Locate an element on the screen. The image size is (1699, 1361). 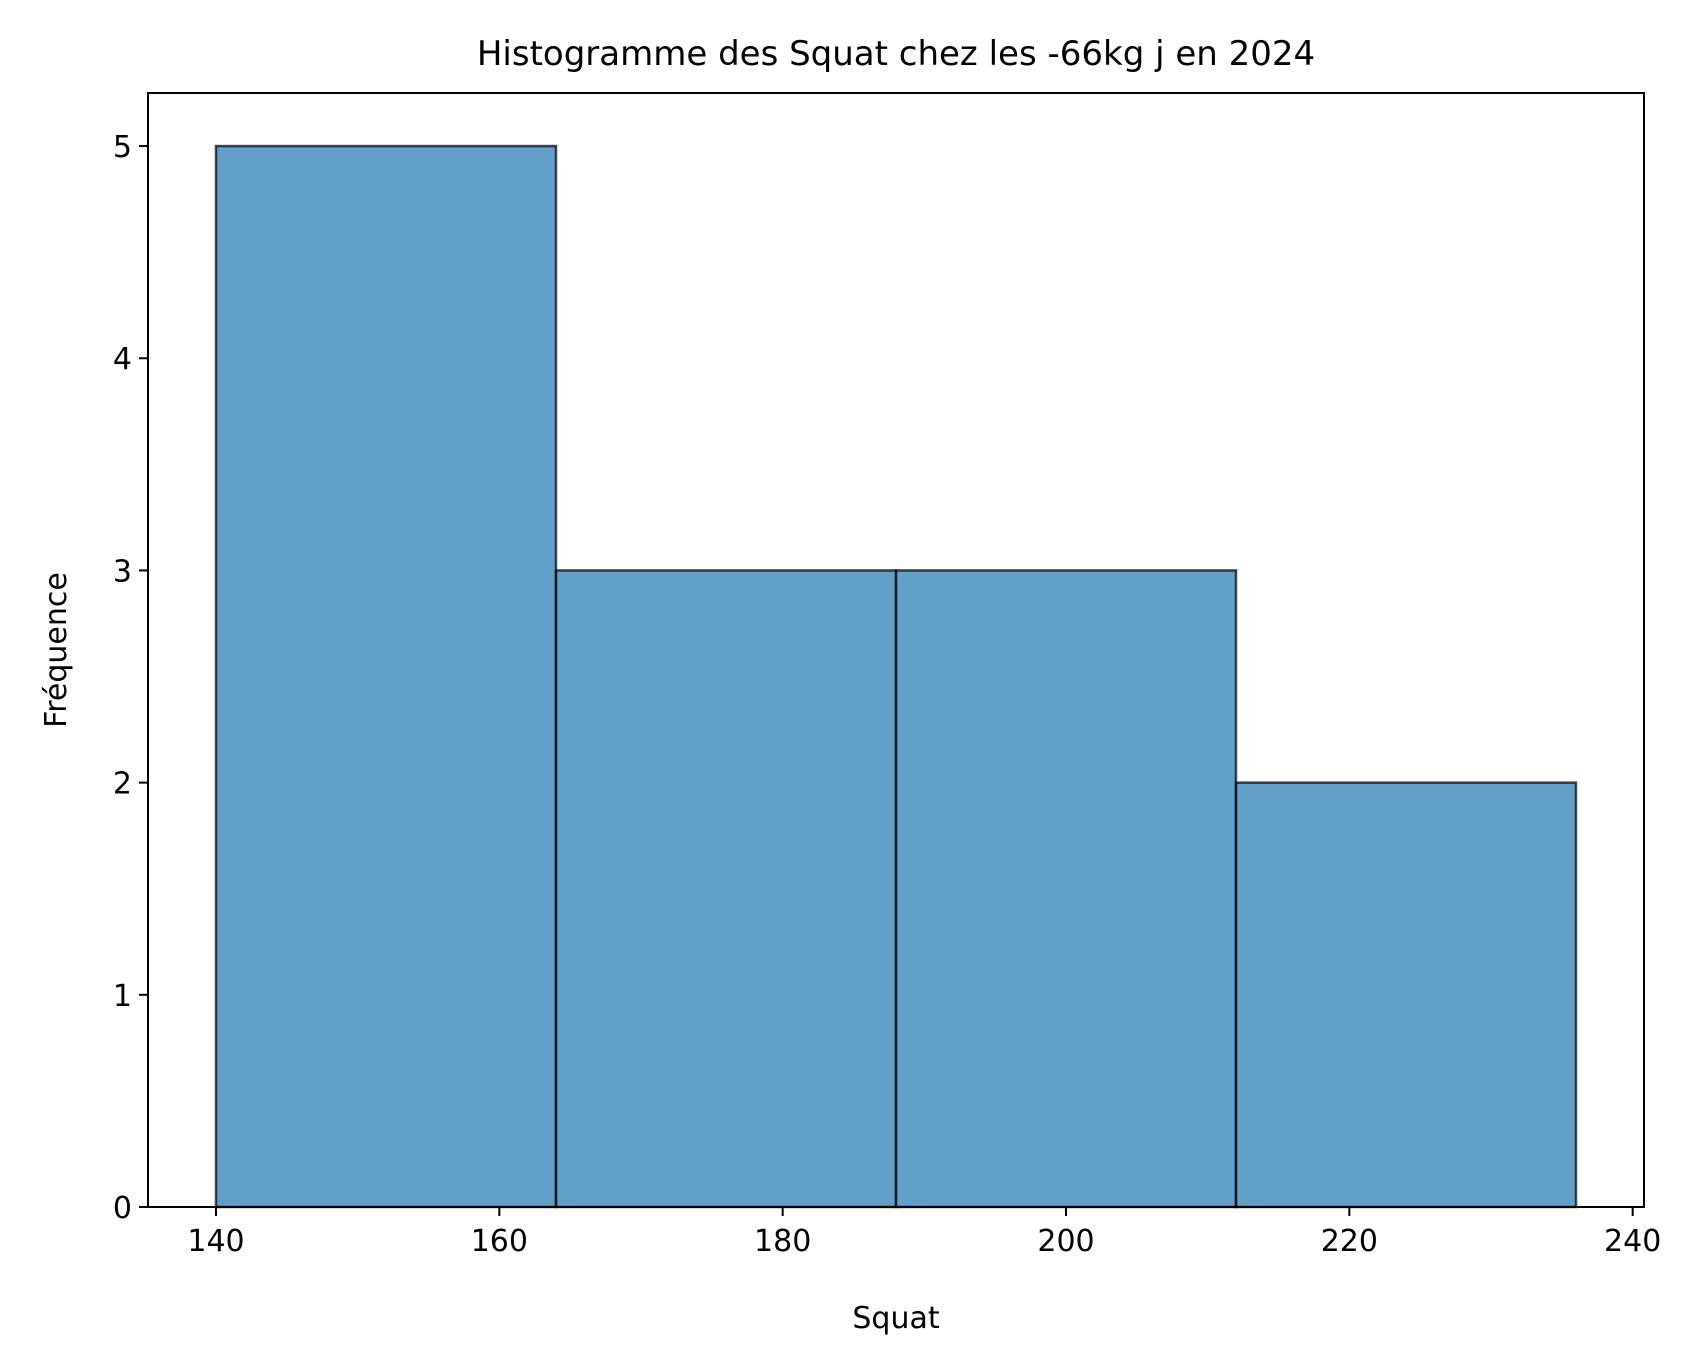
x-tick-label-240: 240 is located at coordinates (1632, 1241).